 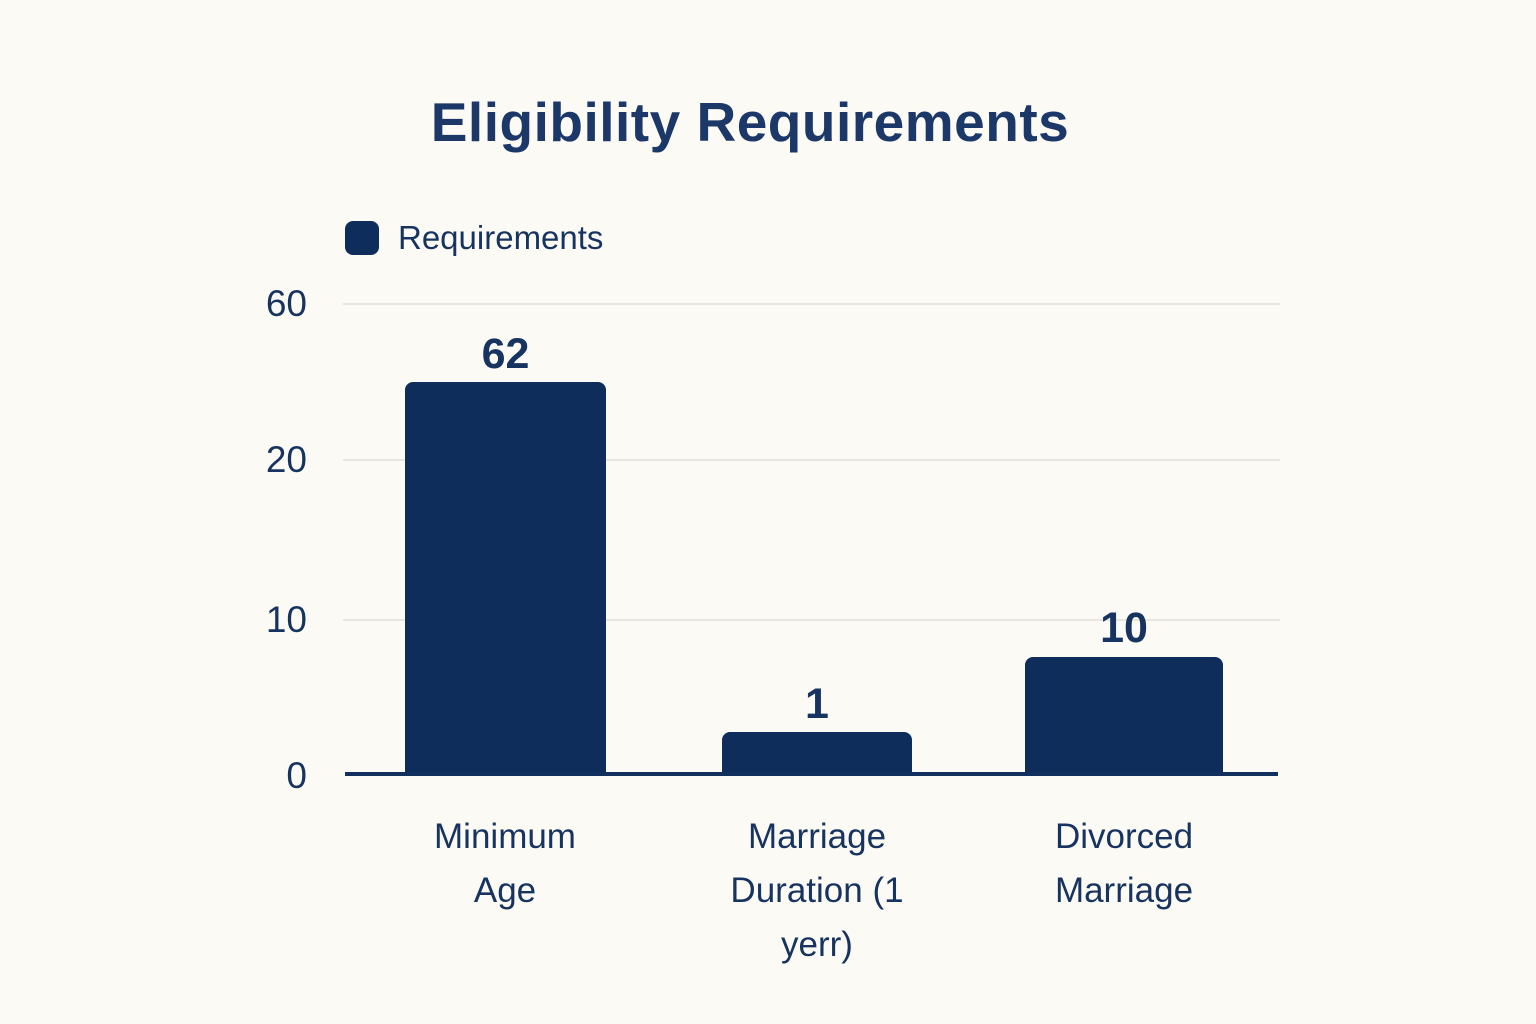 I want to click on legend-swatch-icon, so click(x=362, y=238).